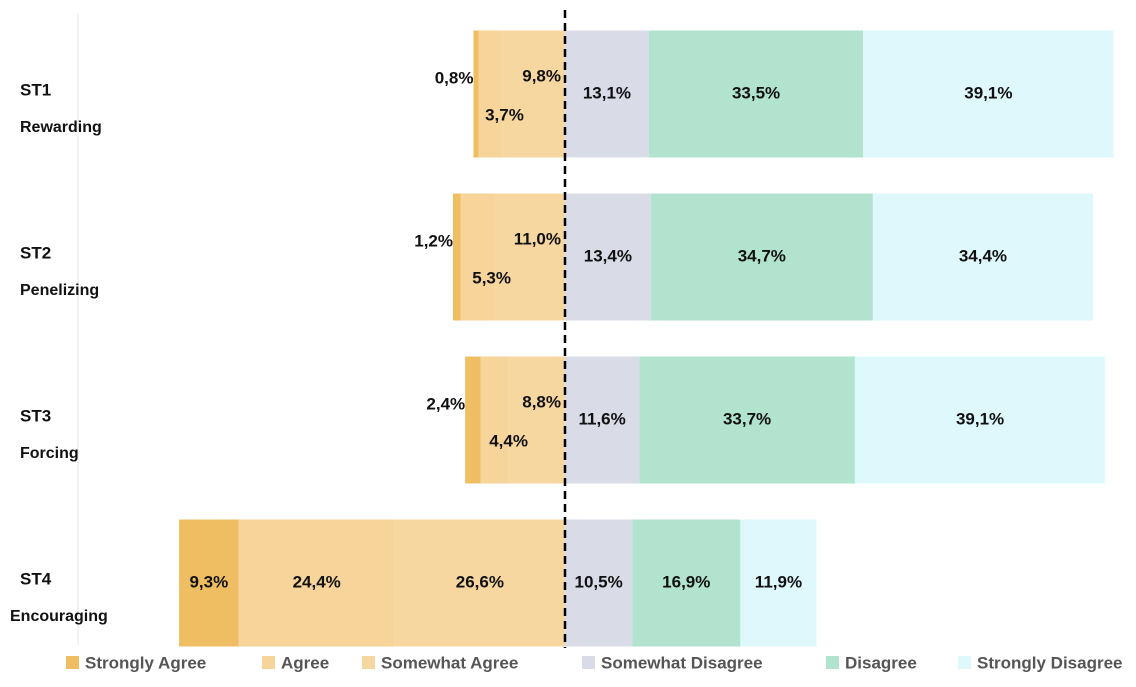 This screenshot has height=687, width=1136. I want to click on value-label: 16,9%, so click(686, 581).